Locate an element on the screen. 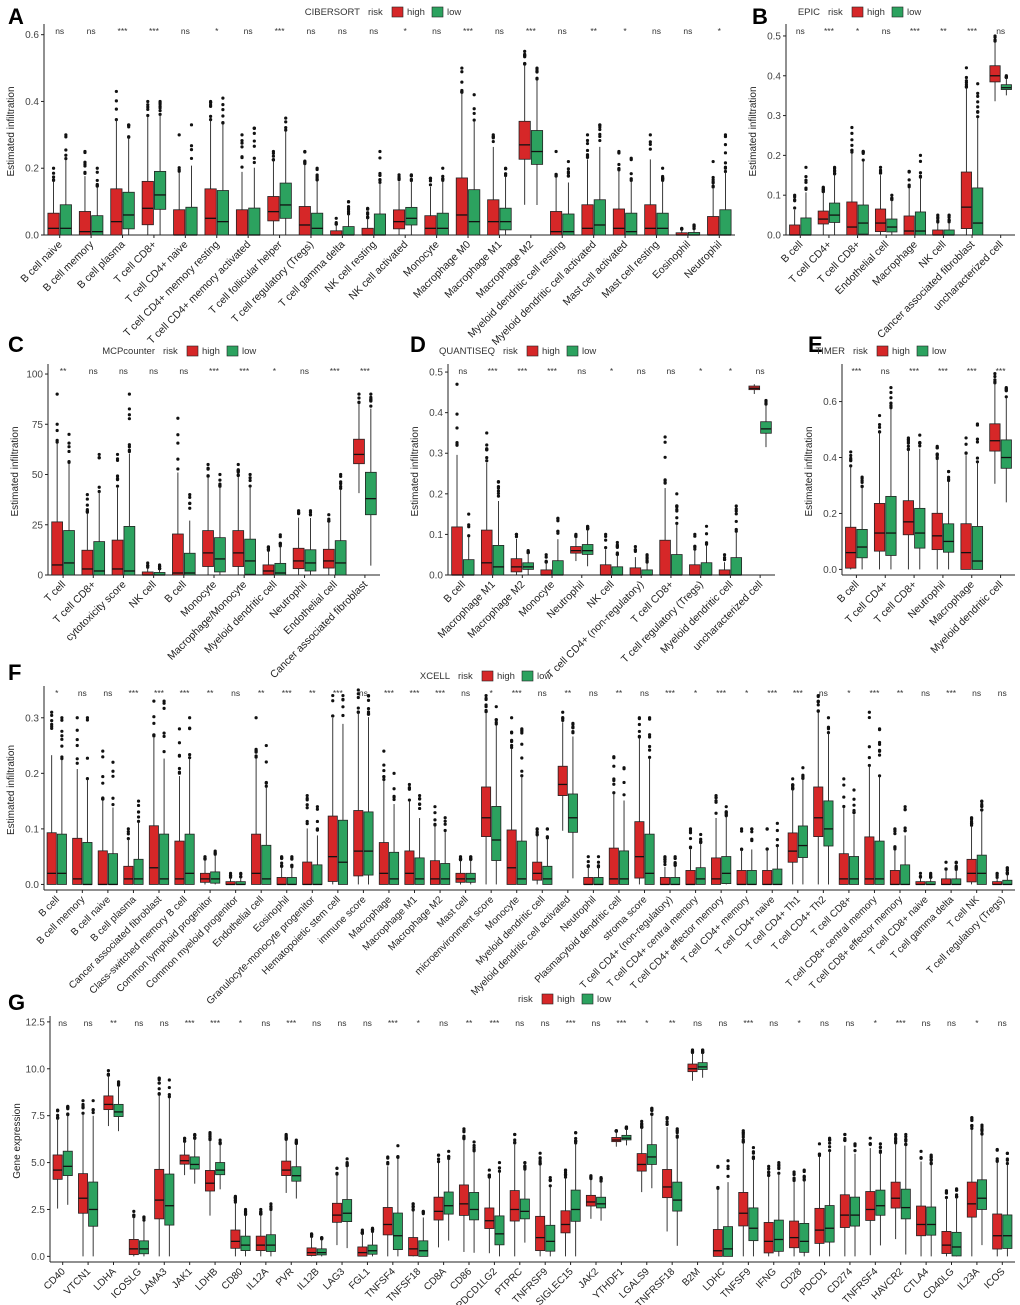 This screenshot has width=1020, height=1305. x-tick-label: NK cell is located at coordinates (143, 595).